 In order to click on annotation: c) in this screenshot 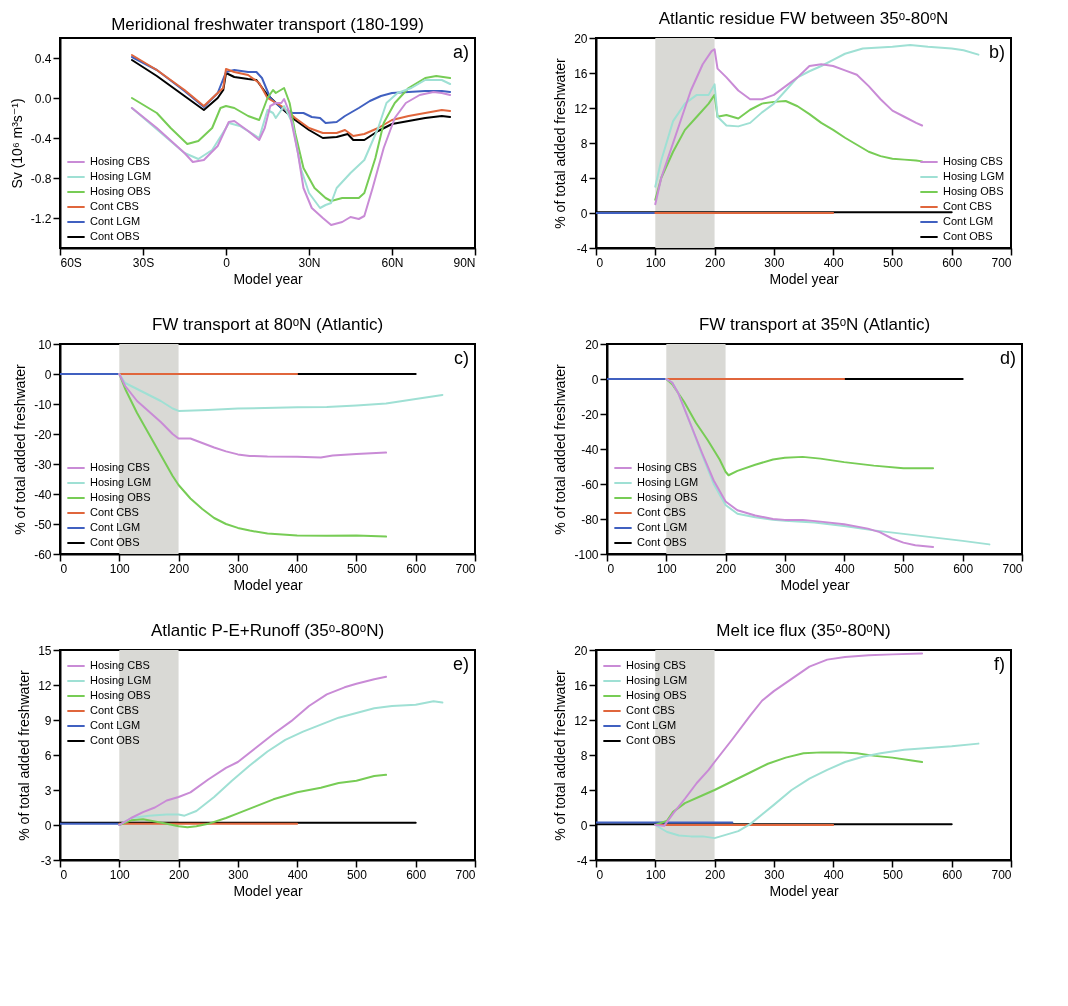, I will do `click(461, 358)`.